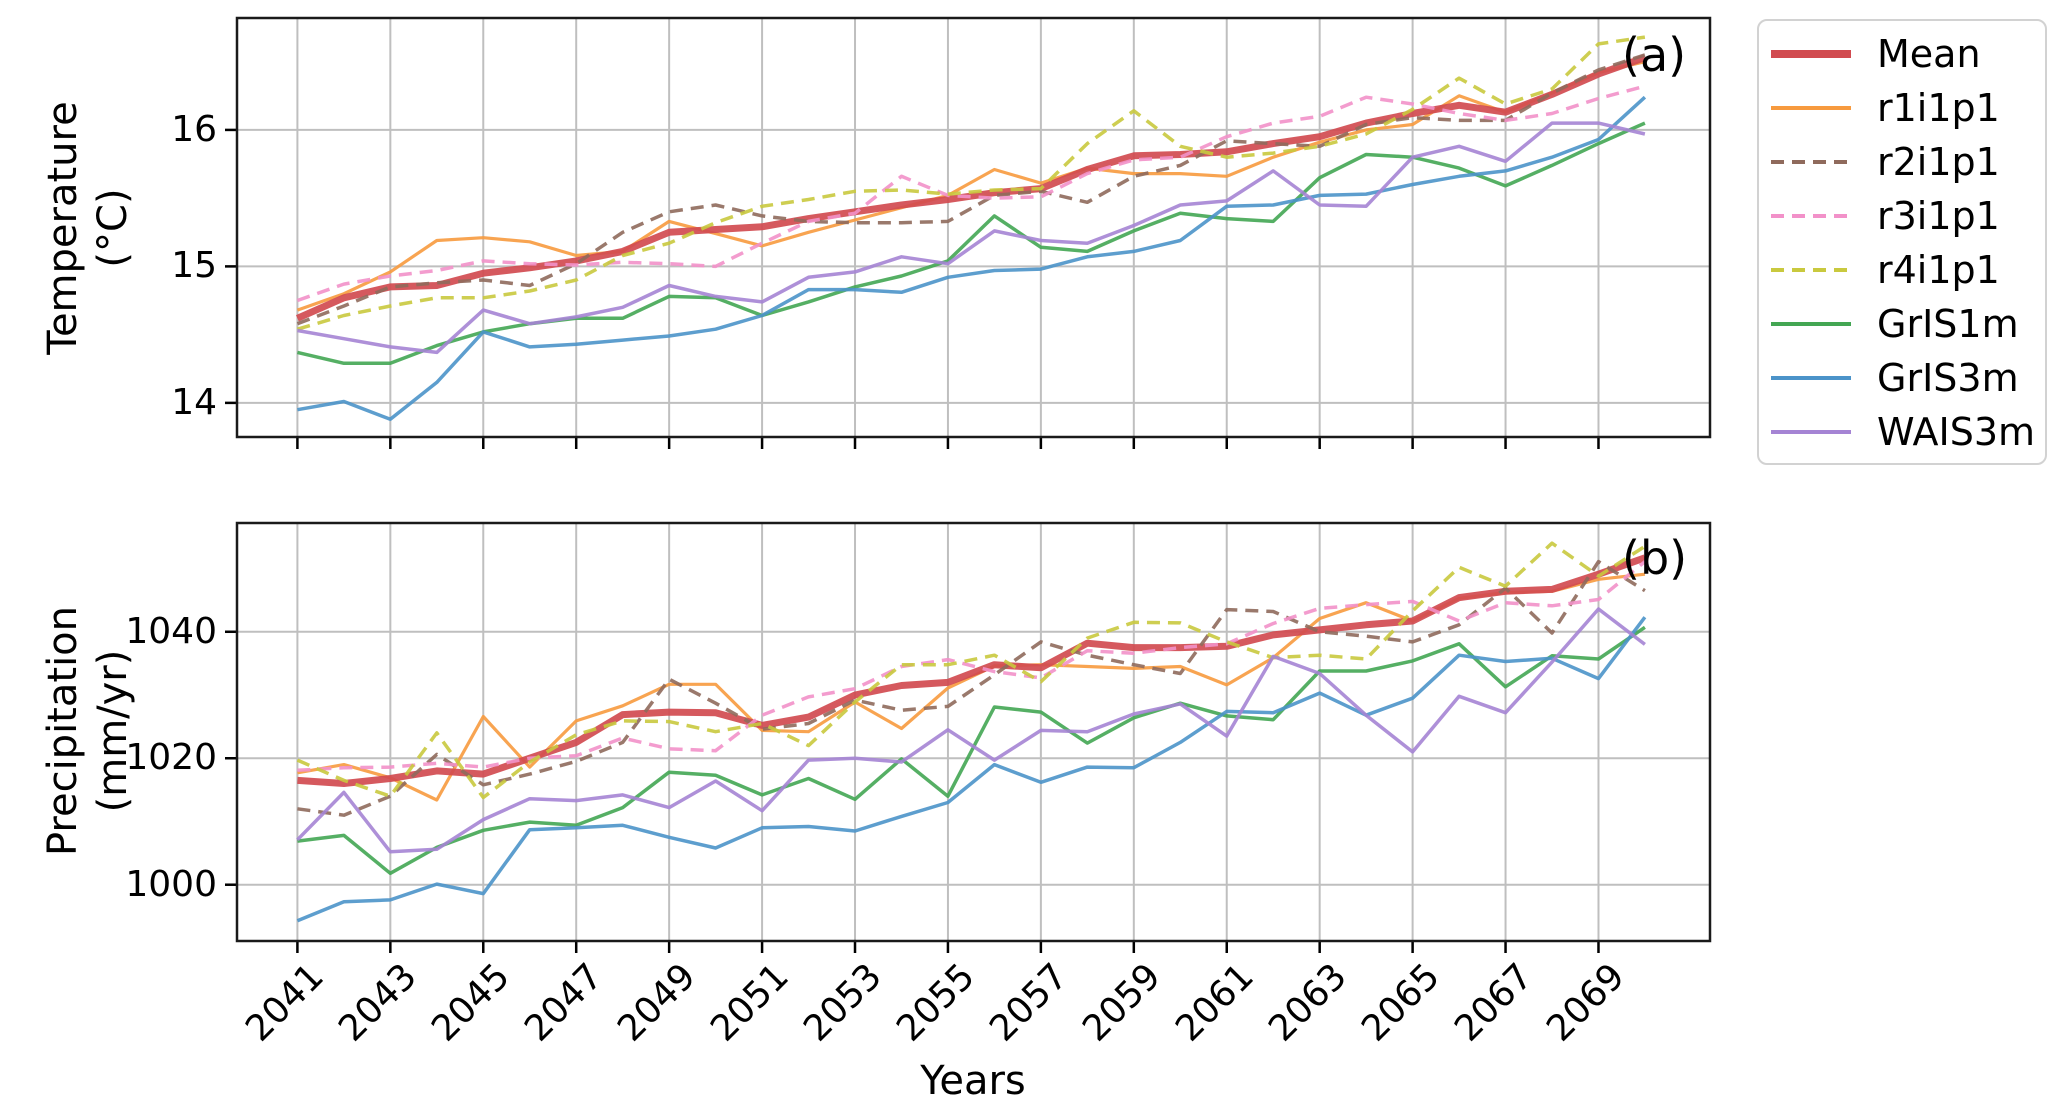 This screenshot has width=2067, height=1115. Describe the element at coordinates (194, 402) in the screenshot. I see `y-tick-label: 14` at that location.